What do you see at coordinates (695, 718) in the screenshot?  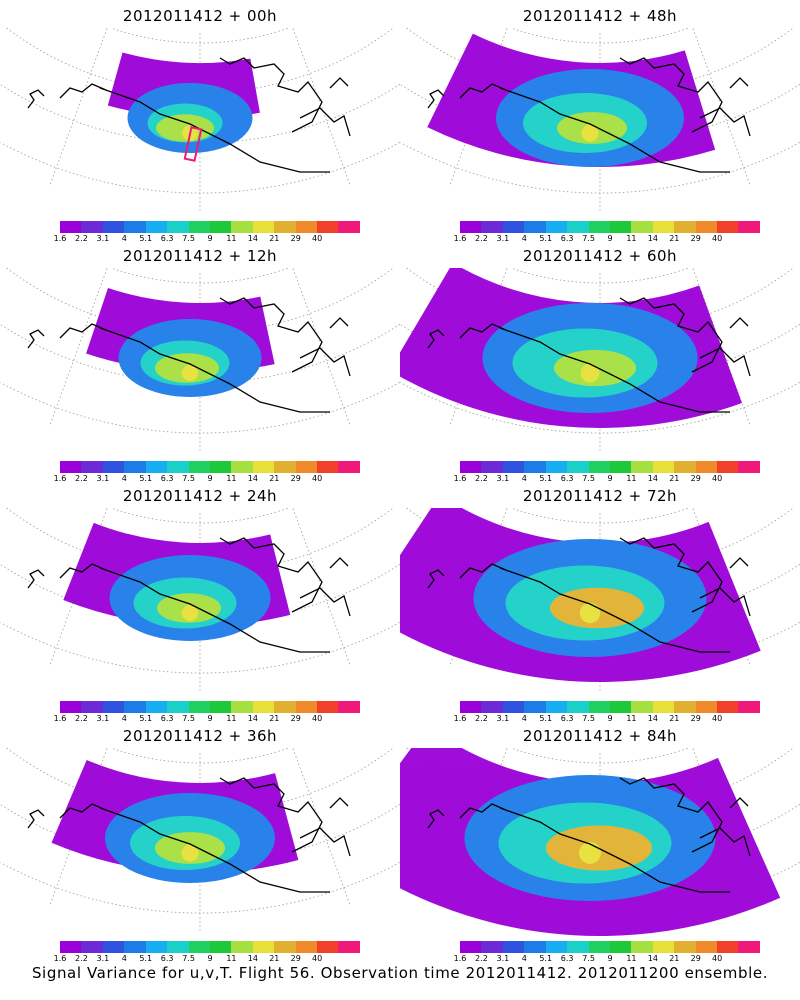 I see `colorbar-tick-label: 29` at bounding box center [695, 718].